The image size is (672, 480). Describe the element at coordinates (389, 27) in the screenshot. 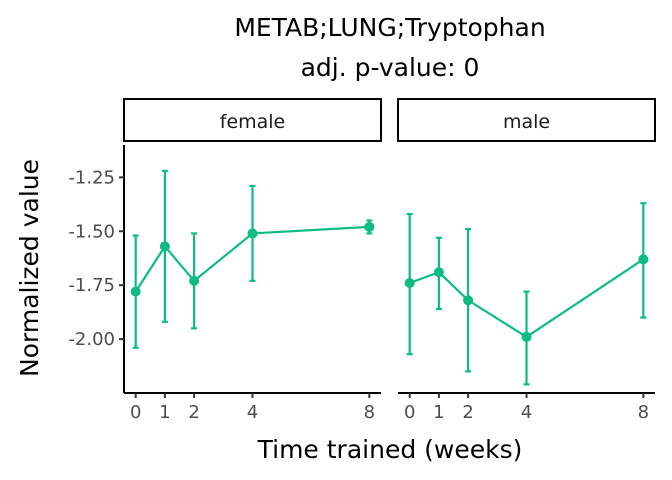

I see `chart-title: METAB;LUNG;Tryptophan` at that location.